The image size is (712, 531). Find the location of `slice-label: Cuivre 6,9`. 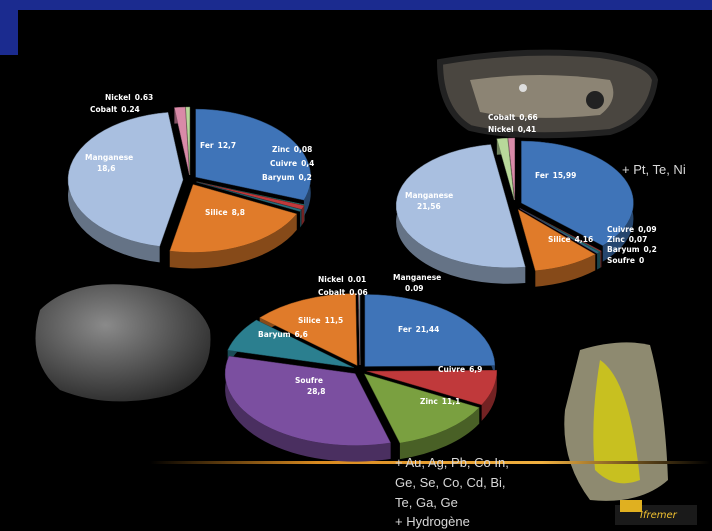

slice-label: Cuivre 6,9 is located at coordinates (460, 369).